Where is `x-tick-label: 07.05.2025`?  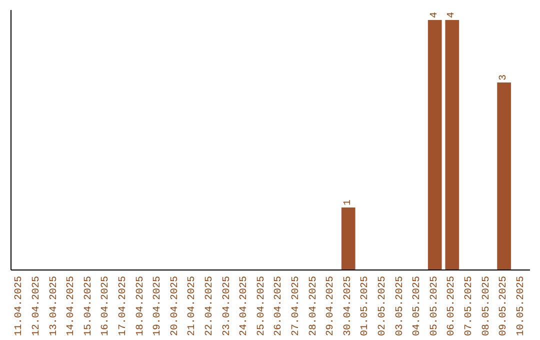
x-tick-label: 07.05.2025 is located at coordinates (469, 306).